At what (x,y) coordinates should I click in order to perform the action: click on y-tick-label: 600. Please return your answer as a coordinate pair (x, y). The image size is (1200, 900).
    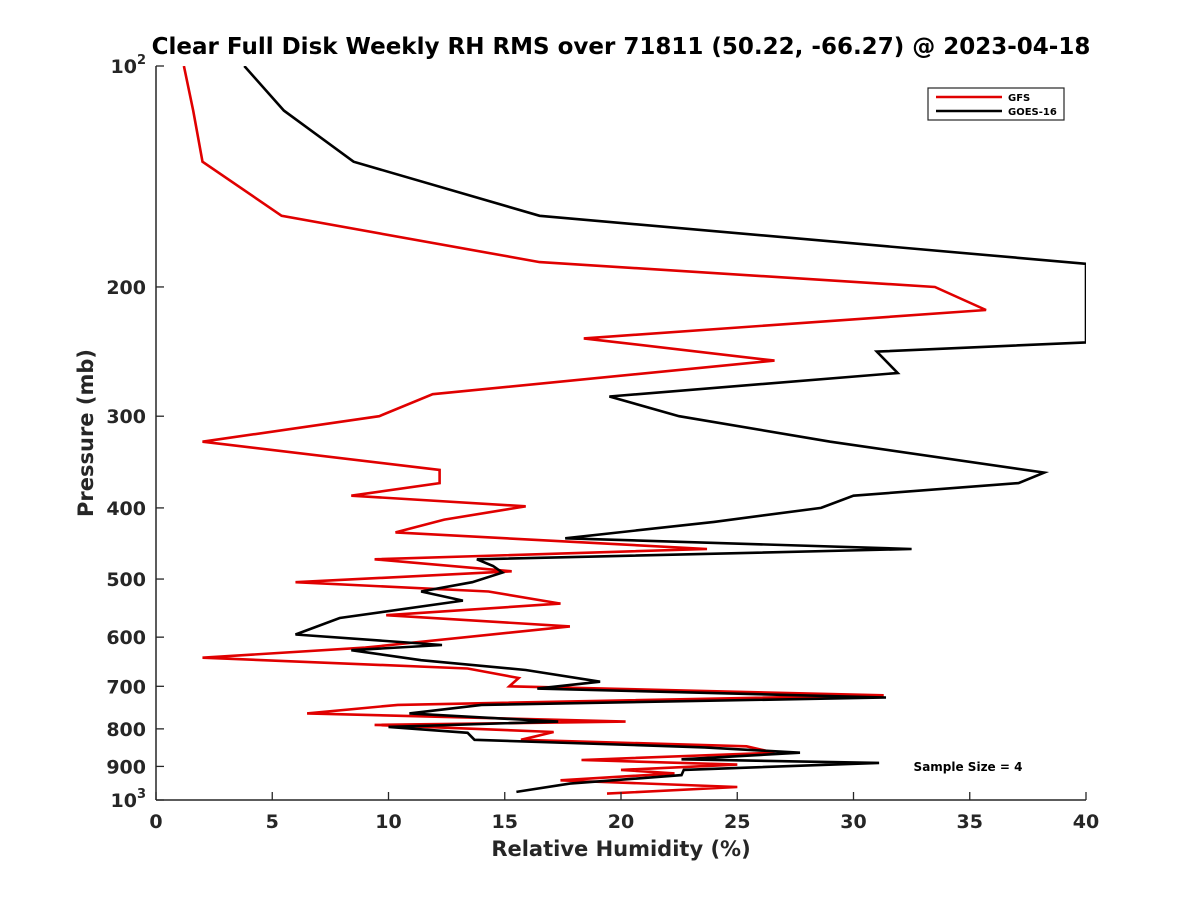
    Looking at the image, I should click on (126, 638).